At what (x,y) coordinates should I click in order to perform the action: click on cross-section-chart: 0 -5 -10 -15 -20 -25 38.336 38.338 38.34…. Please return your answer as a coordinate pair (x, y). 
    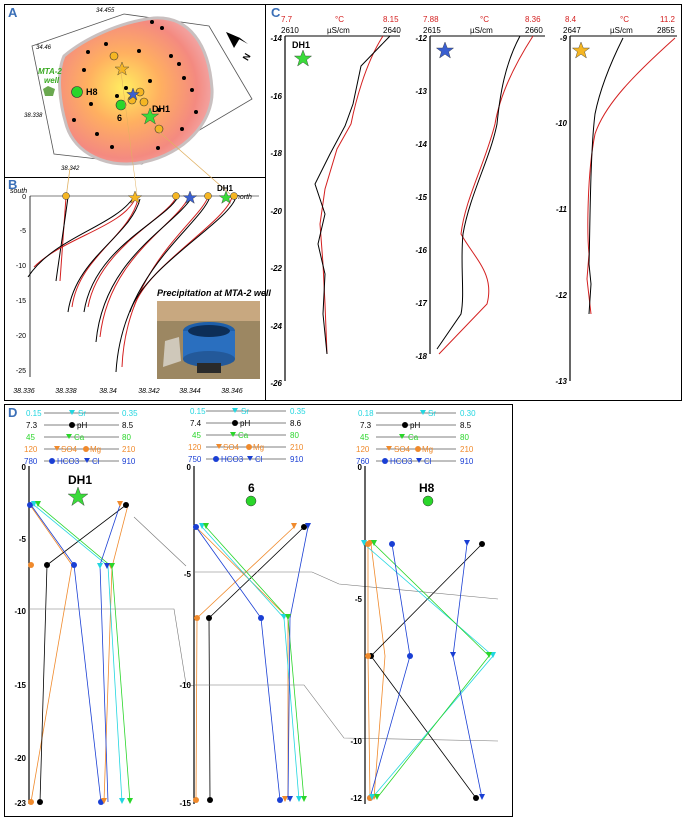
    Looking at the image, I should click on (134, 289).